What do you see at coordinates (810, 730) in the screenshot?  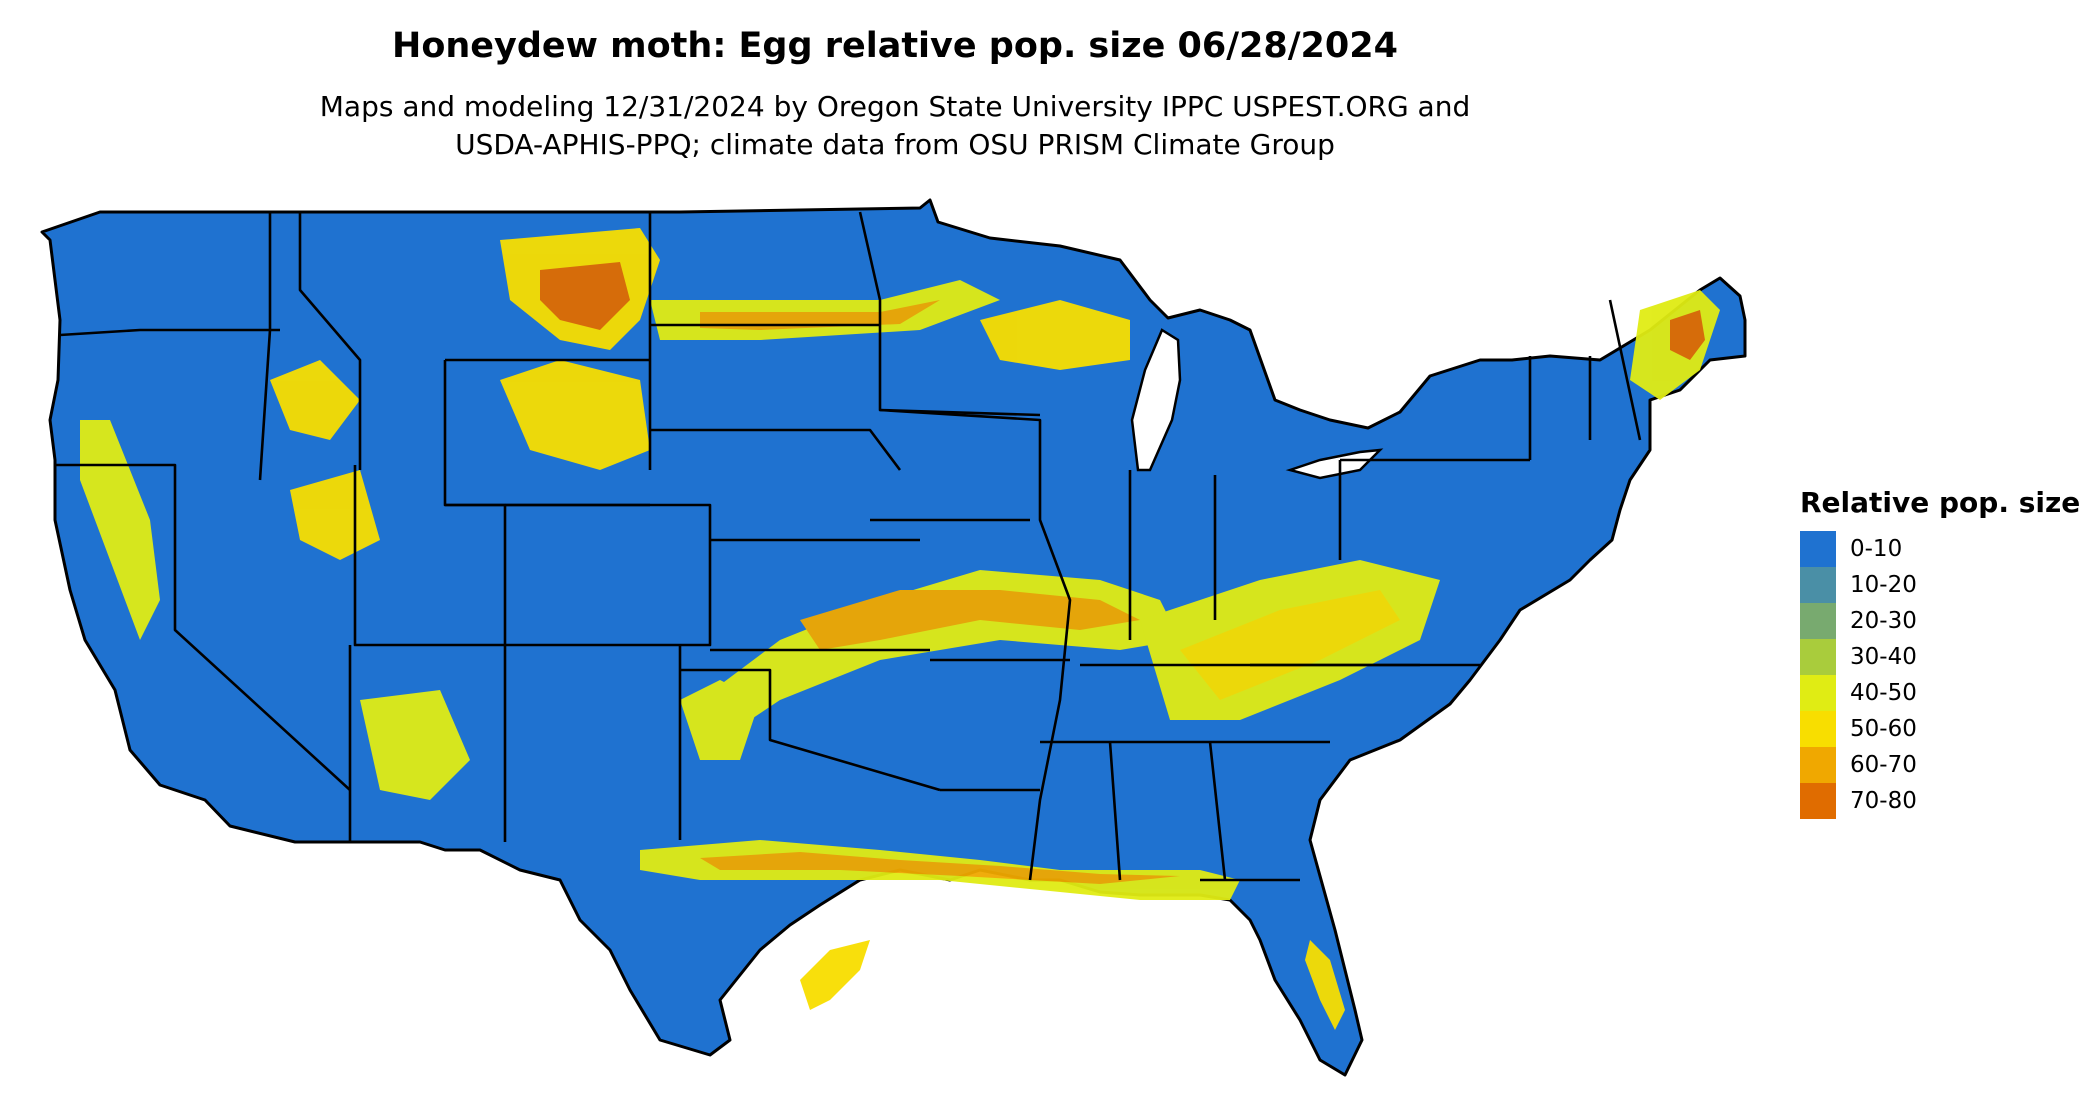 I see `boundary-ok-tx` at bounding box center [810, 730].